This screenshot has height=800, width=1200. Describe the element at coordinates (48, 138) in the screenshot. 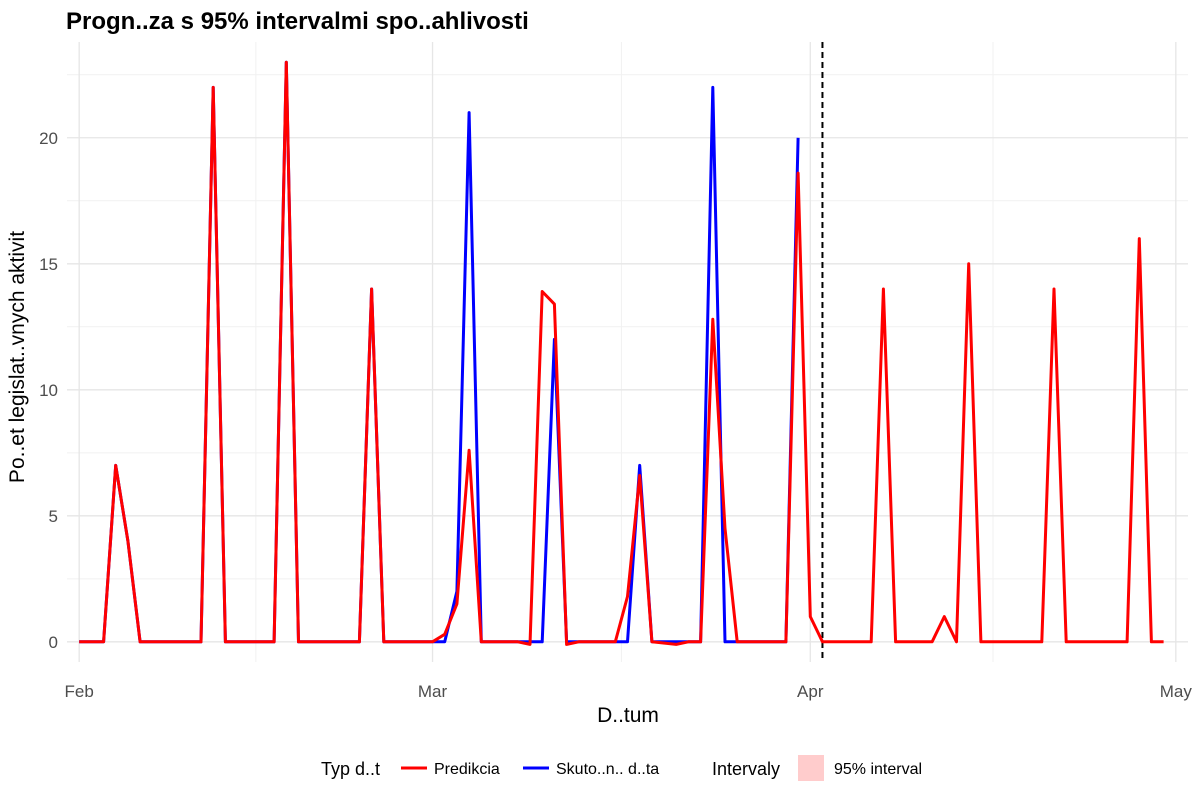

I see `y-tick-label: 20` at that location.